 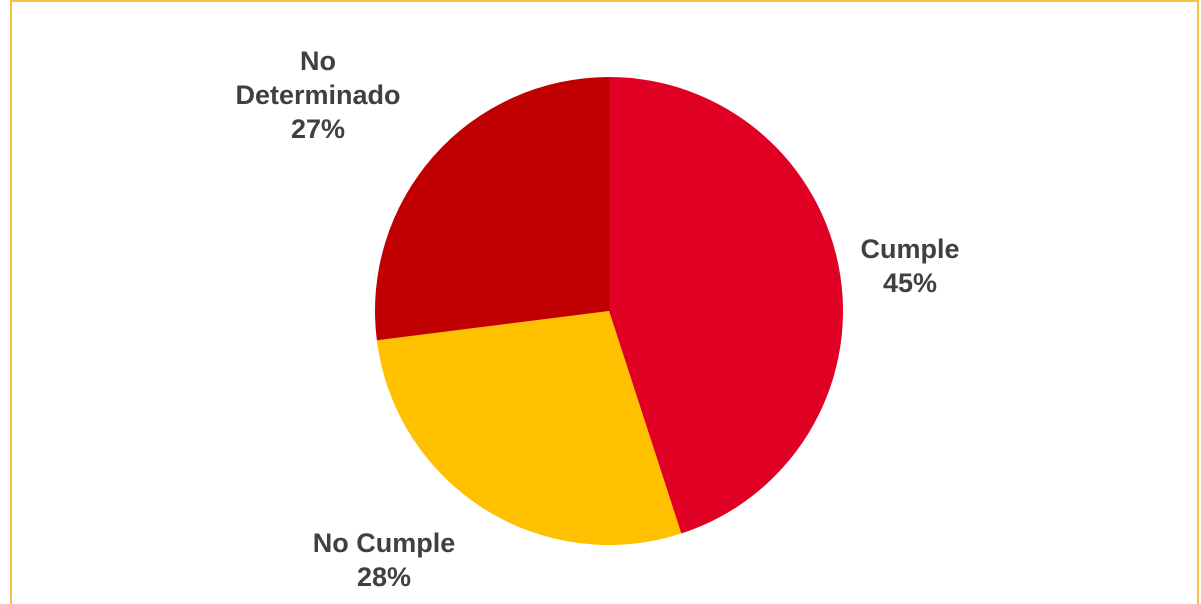 I want to click on data-label-no-determinado: No Determinado 27%, so click(x=317, y=95).